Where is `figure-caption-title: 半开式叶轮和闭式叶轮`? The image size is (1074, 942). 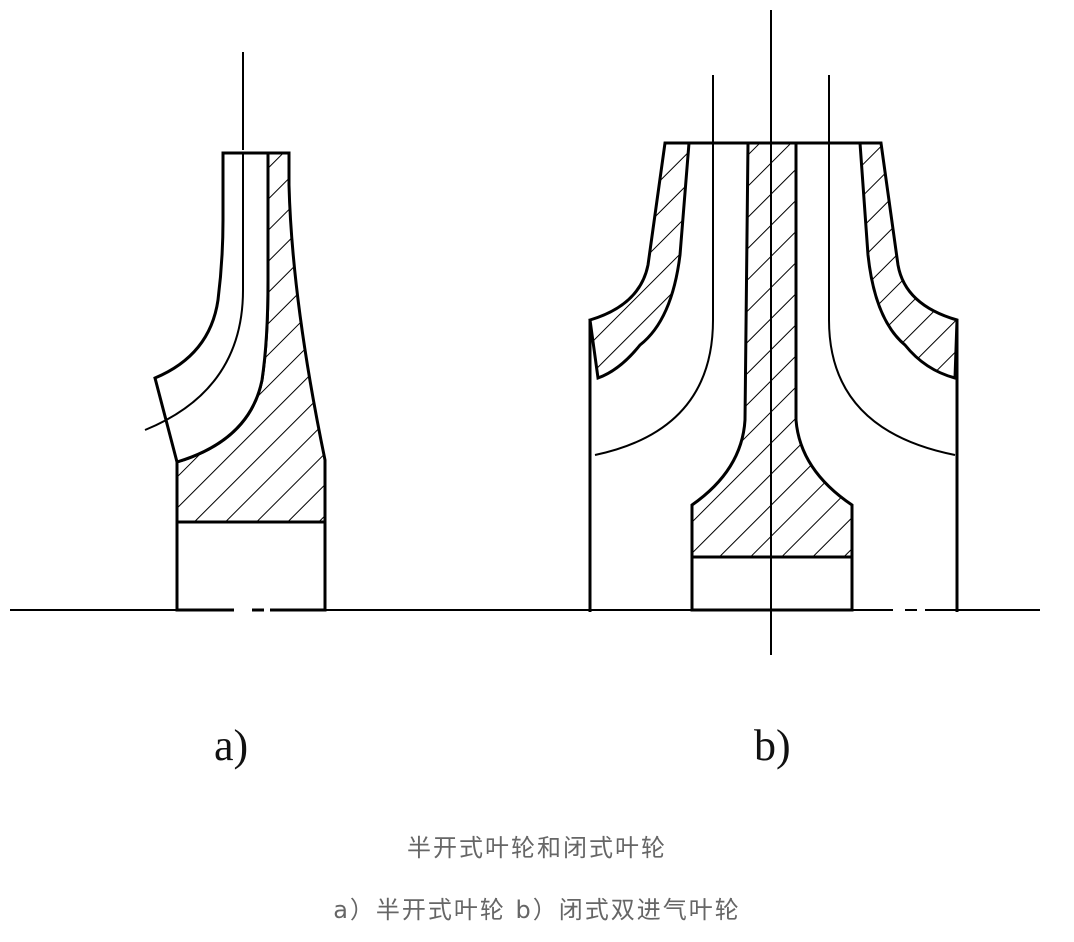 figure-caption-title: 半开式叶轮和闭式叶轮 is located at coordinates (537, 848).